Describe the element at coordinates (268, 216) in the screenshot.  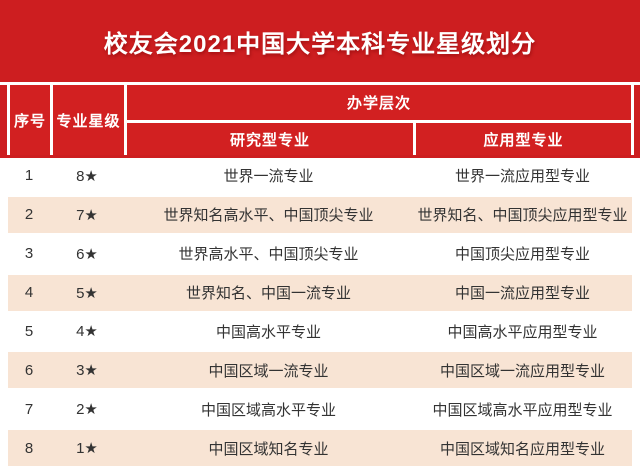
I see `cell-research-major: 世界知名高水平、中国顶尖专业` at that location.